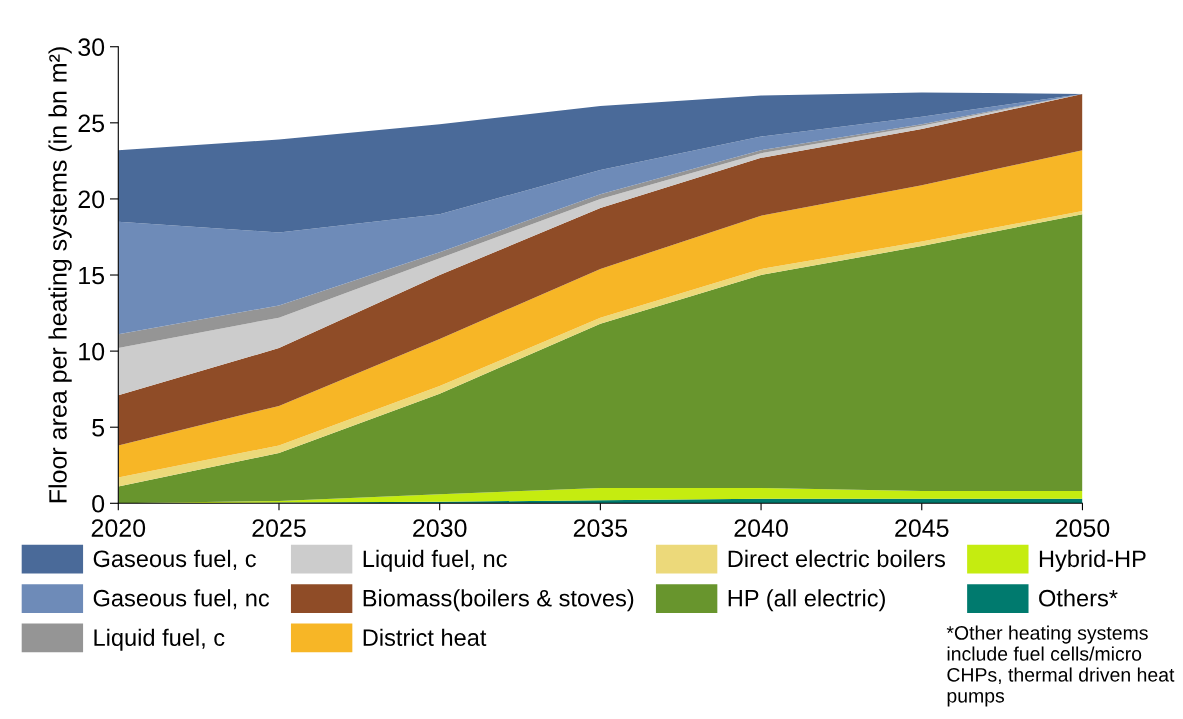 The height and width of the screenshot is (719, 1183). I want to click on y-tick-label: 5, so click(98, 428).